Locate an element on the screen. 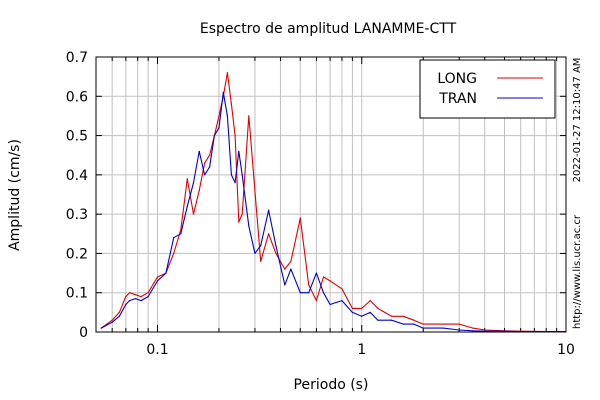  y-tick-label: 0.1 is located at coordinates (77, 294).